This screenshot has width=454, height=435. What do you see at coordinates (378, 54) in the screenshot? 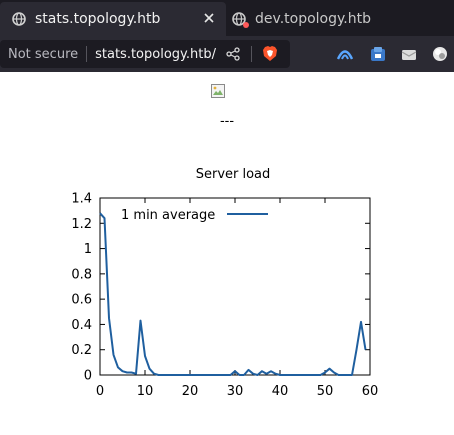
I see `extension-icon` at bounding box center [378, 54].